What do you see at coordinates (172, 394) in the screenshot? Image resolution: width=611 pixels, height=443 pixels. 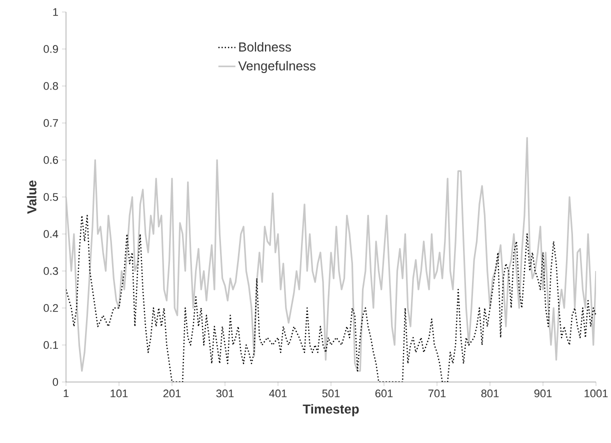 I see `x-tick-label: 201` at bounding box center [172, 394].